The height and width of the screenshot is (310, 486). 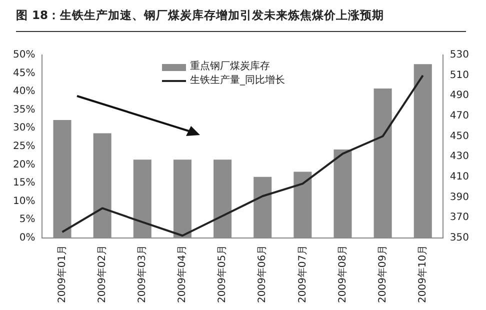 I want to click on legend-label: 重点钢厂煤炭库存, so click(x=230, y=67).